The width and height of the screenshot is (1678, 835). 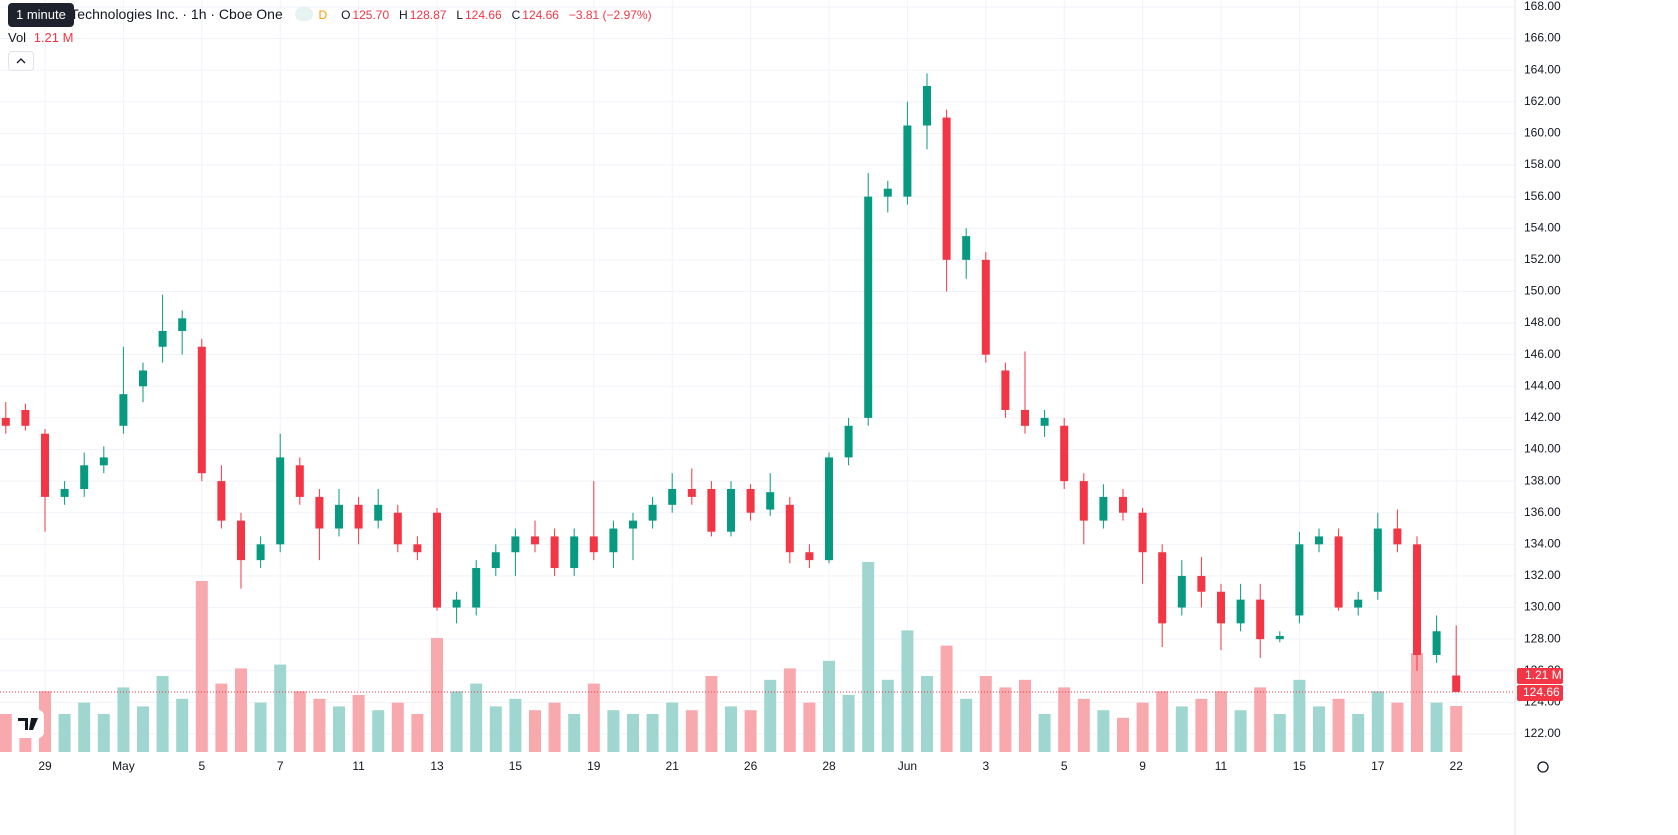 I want to click on x-tick-label: 21, so click(x=673, y=766).